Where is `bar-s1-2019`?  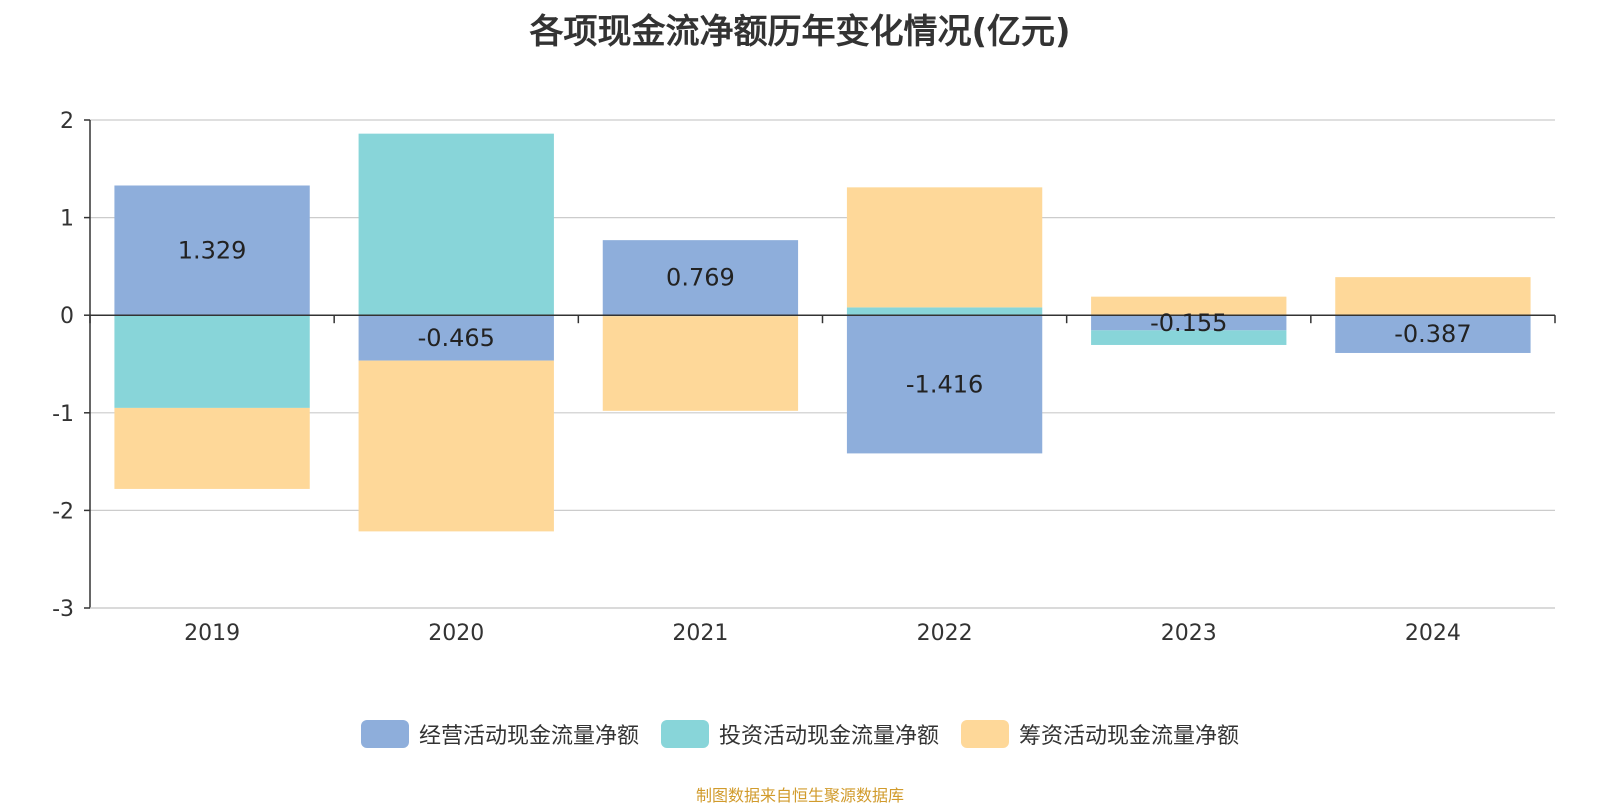 bar-s1-2019 is located at coordinates (212, 361).